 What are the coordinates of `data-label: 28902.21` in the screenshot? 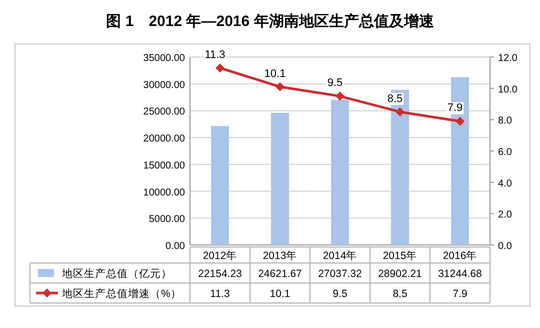 It's located at (400, 274).